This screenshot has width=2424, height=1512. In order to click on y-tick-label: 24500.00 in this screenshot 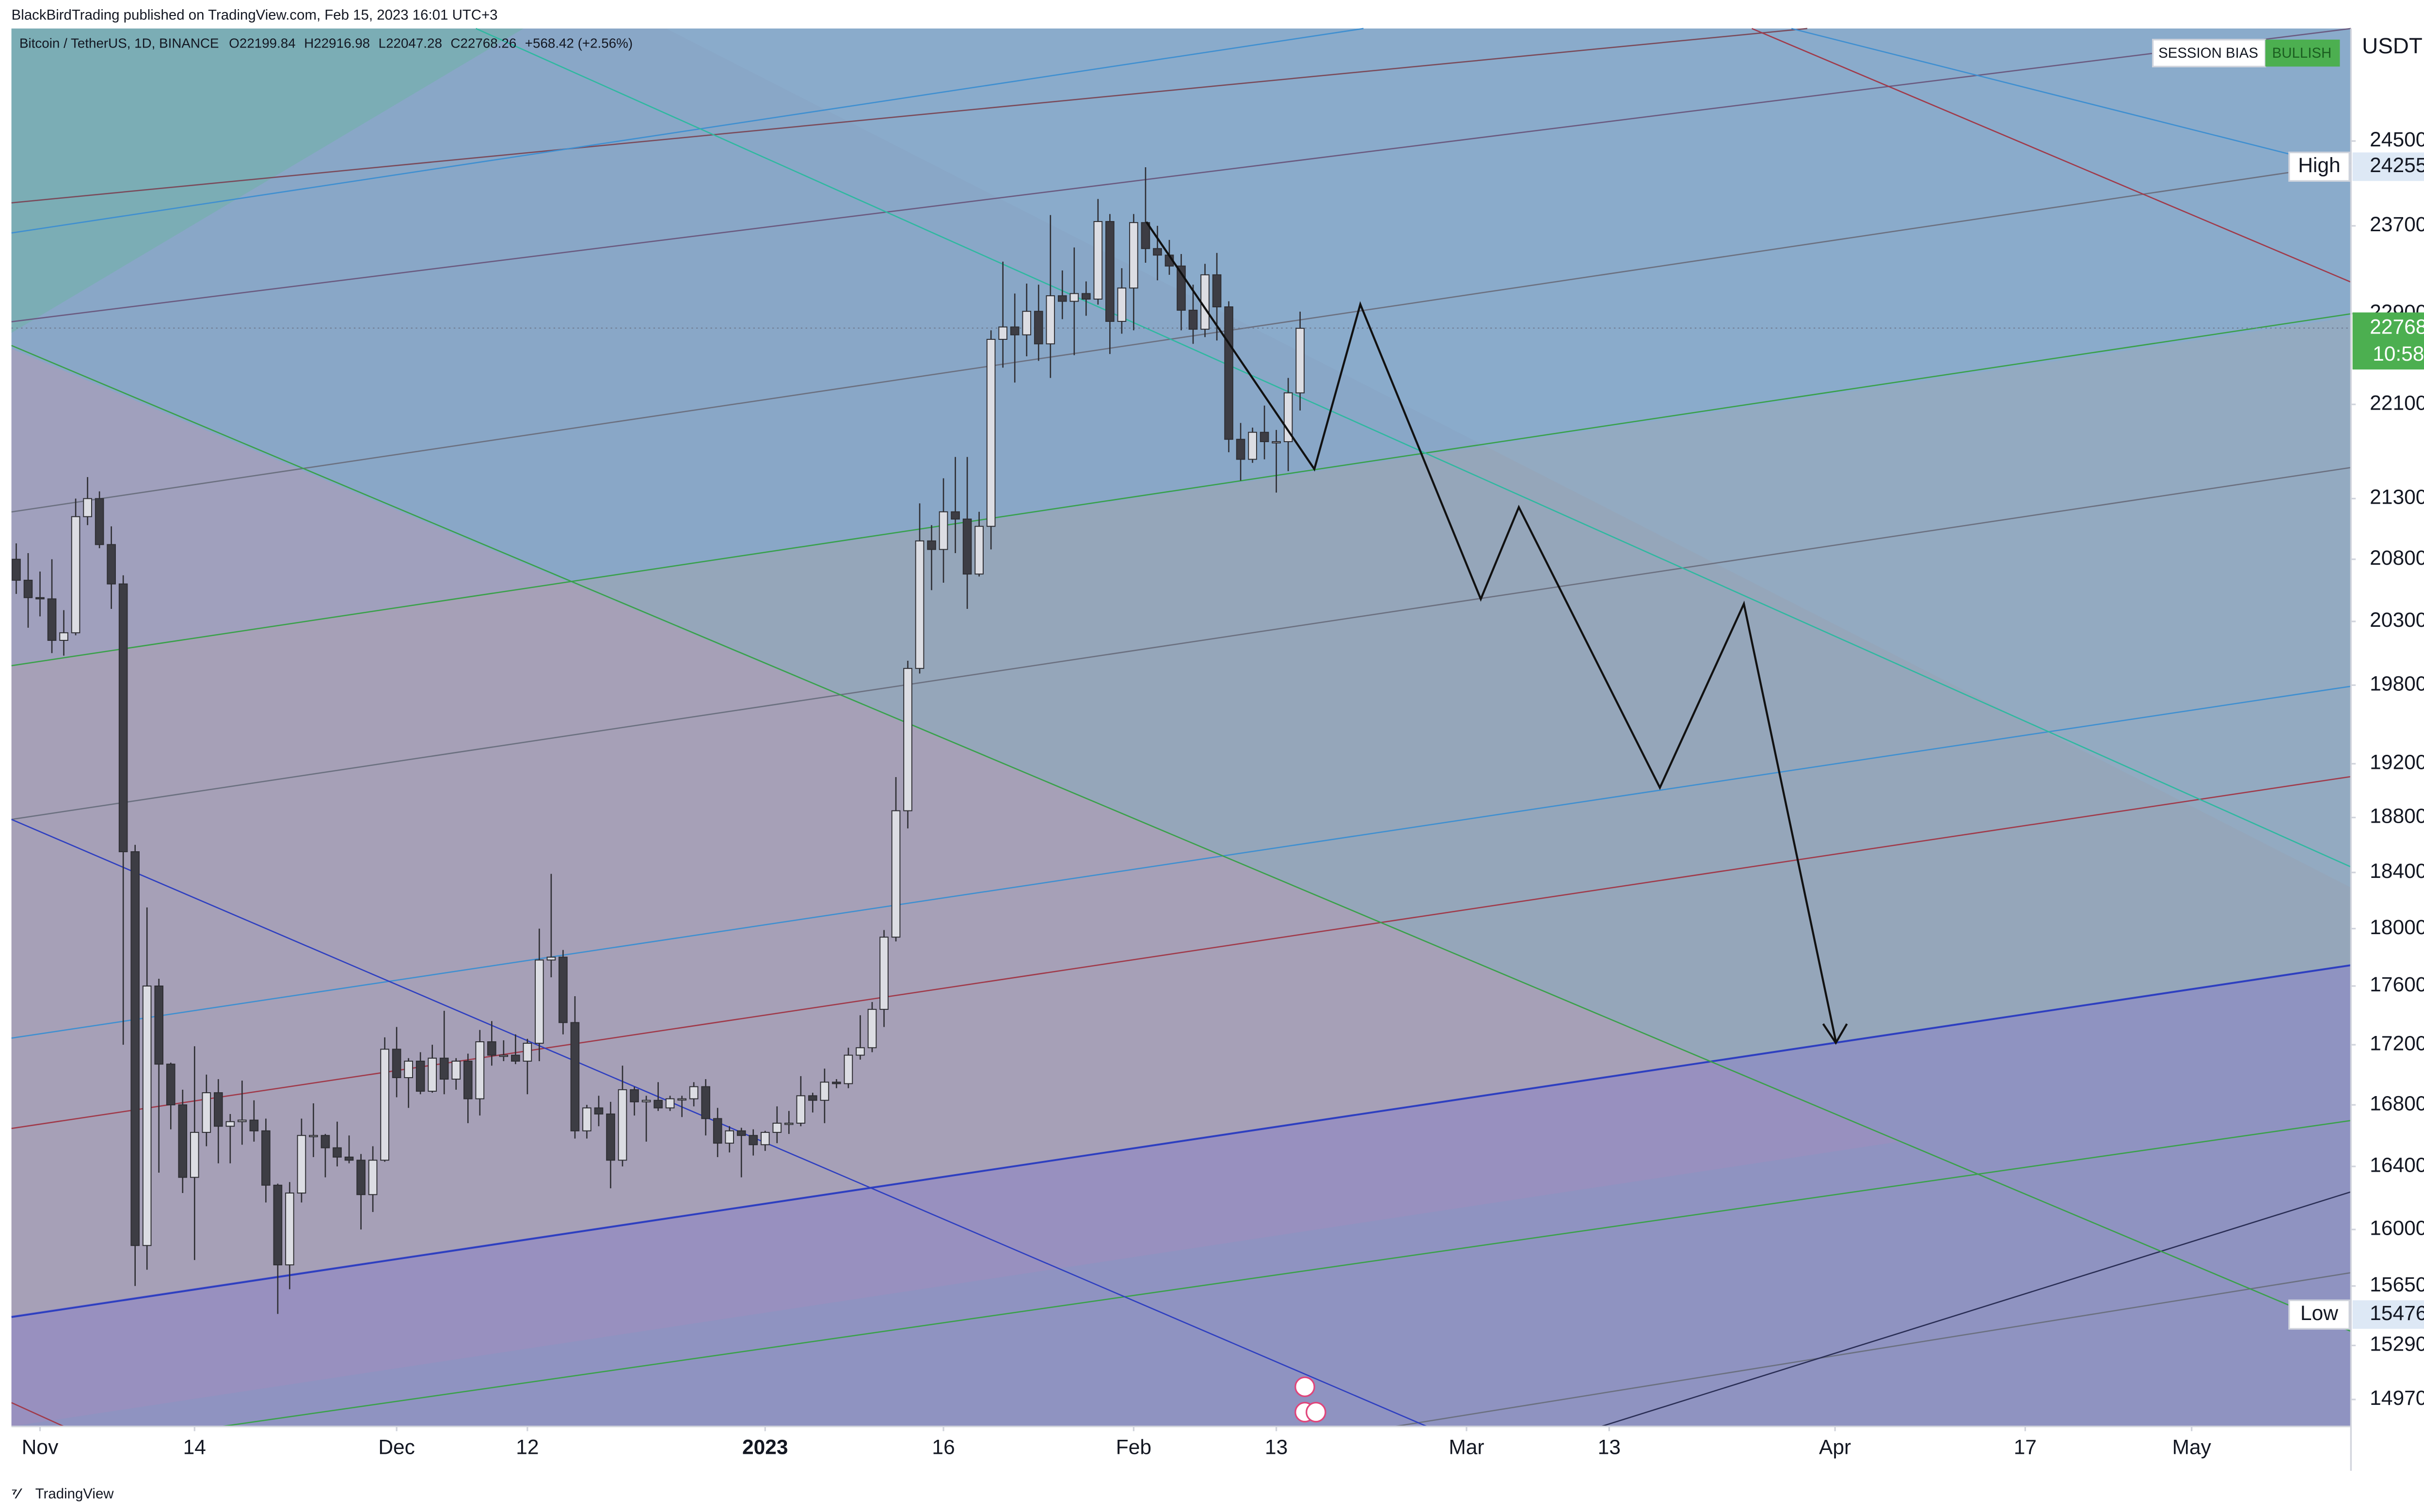, I will do `click(2397, 139)`.